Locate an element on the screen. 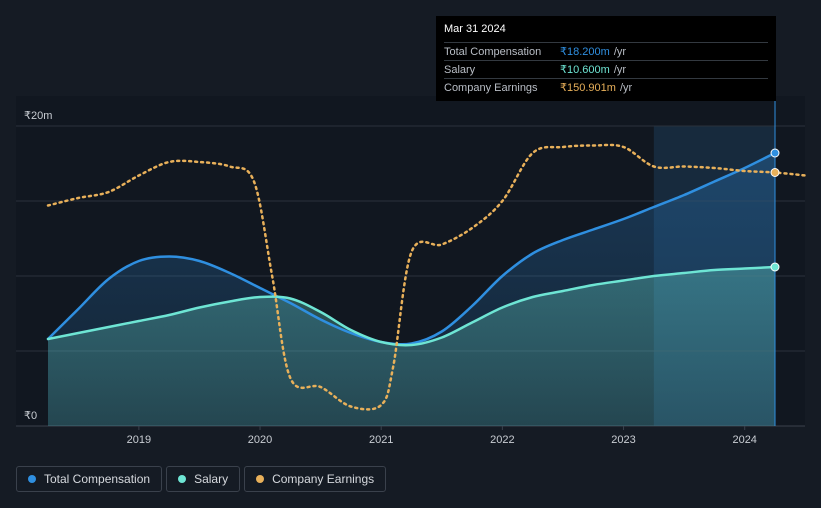 The width and height of the screenshot is (821, 508). x-axis: 2019 2020 2021 2022 2023 2024 is located at coordinates (442, 436).